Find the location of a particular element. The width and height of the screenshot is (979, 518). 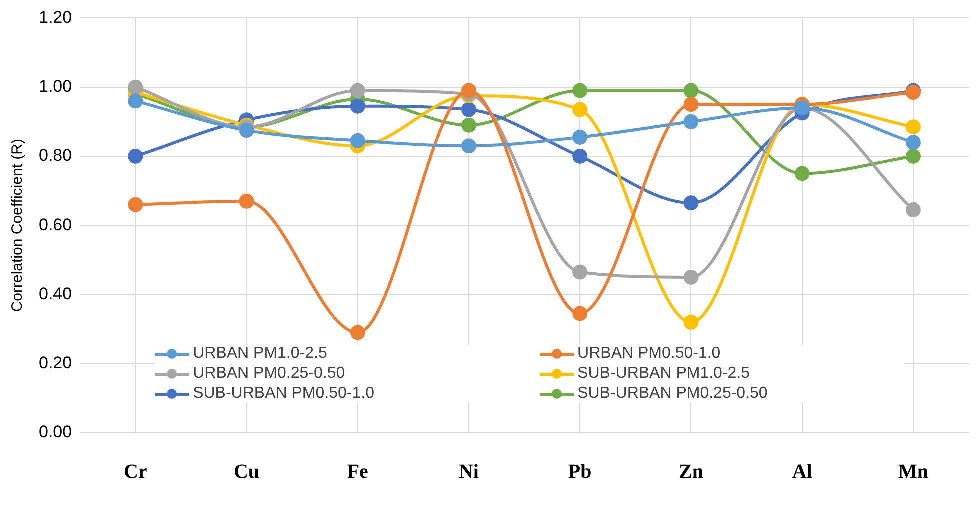

x-tick-label: Mn is located at coordinates (913, 472).